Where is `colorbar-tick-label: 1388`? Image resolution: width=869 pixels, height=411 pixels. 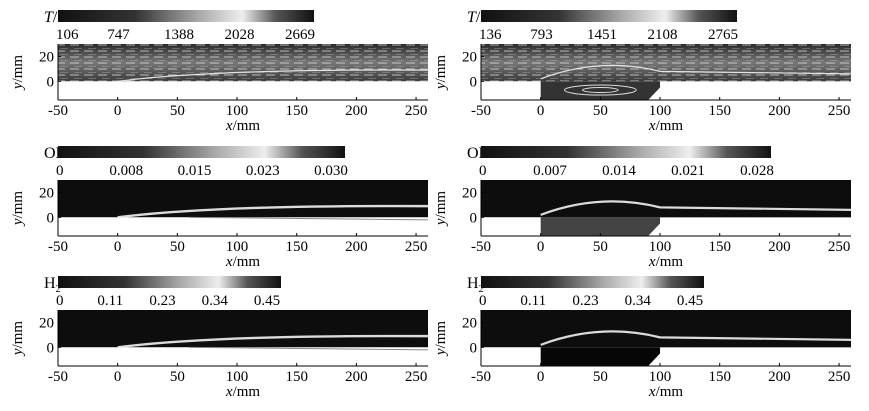 colorbar-tick-label: 1388 is located at coordinates (179, 35).